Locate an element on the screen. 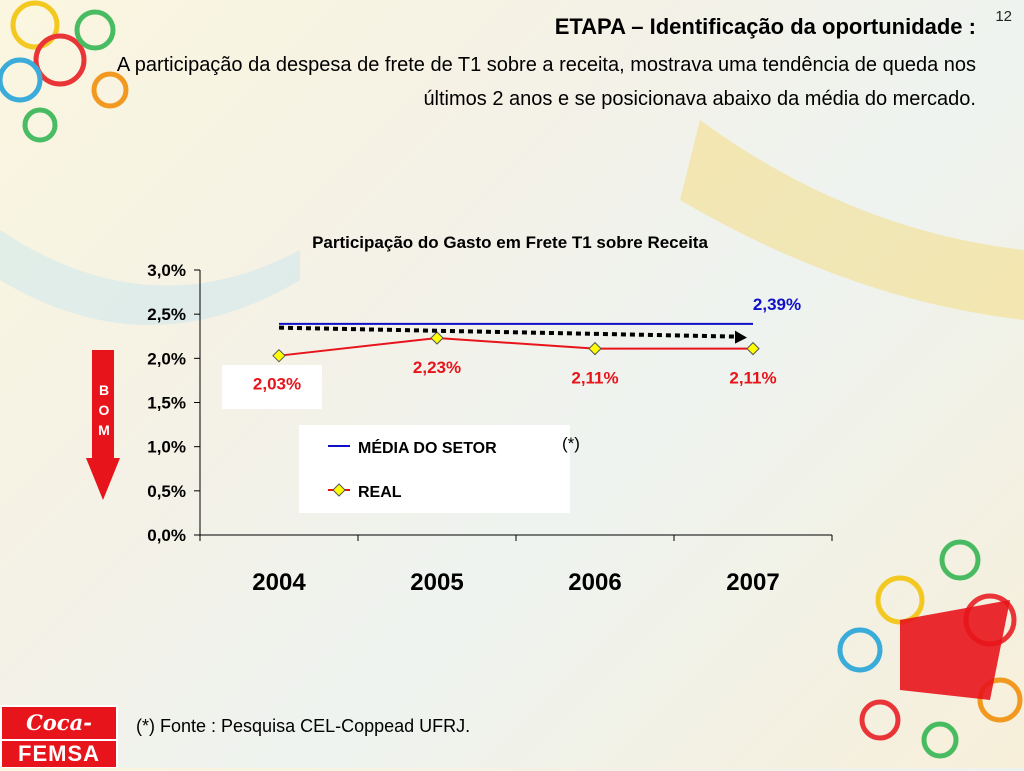  legend-label-real: REAL is located at coordinates (380, 492).